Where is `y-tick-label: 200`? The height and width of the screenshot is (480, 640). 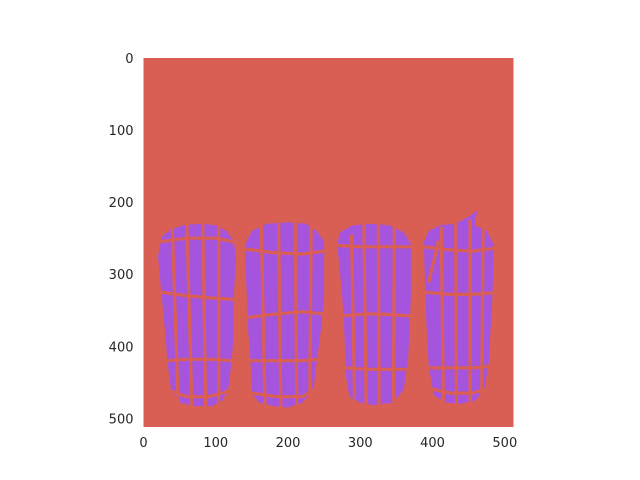
y-tick-label: 200 is located at coordinates (121, 203).